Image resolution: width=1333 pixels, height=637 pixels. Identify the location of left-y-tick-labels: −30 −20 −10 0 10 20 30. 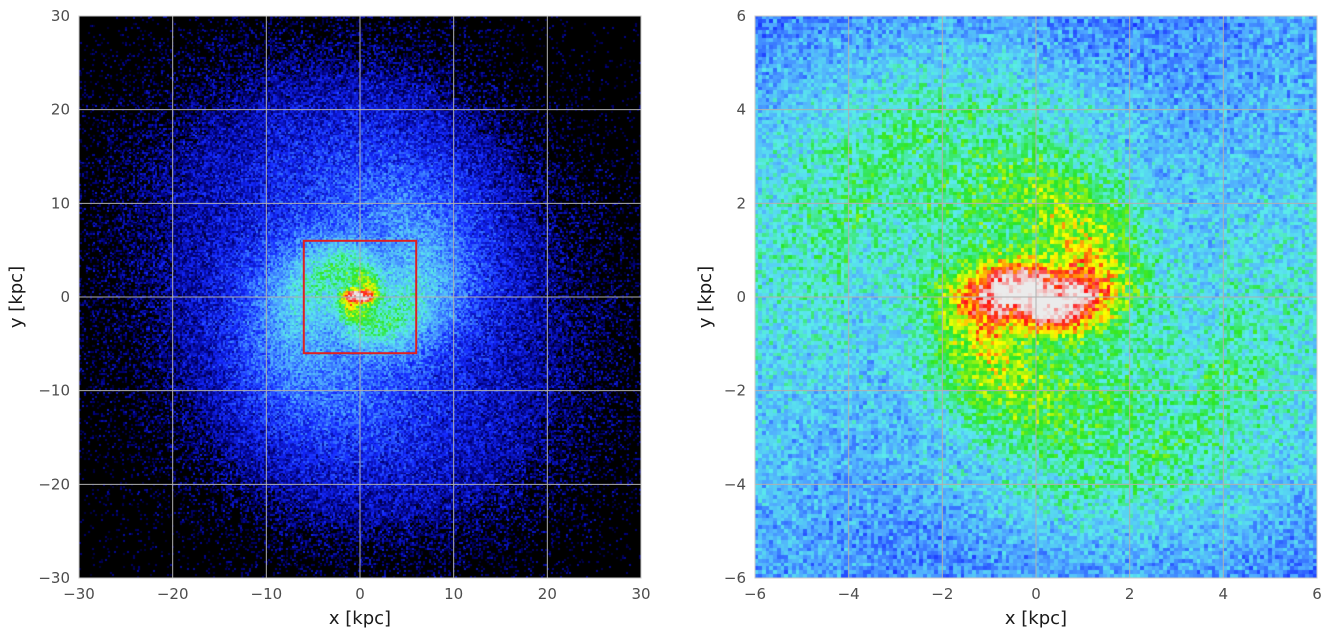
(54, 297).